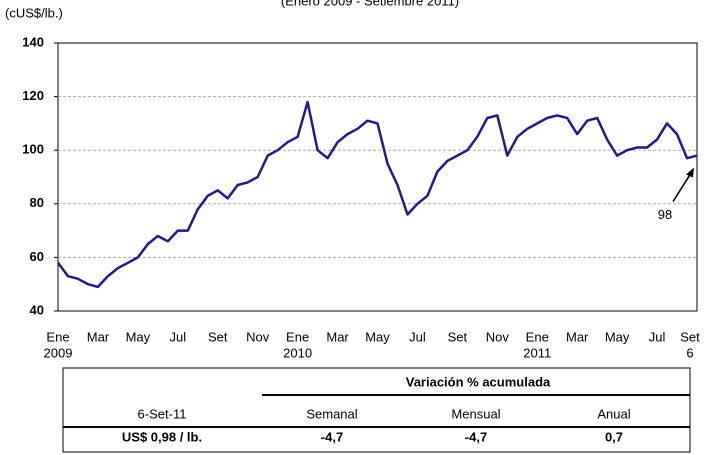 This screenshot has height=455, width=708. I want to click on table-header: Variación % acumulada, so click(478, 381).